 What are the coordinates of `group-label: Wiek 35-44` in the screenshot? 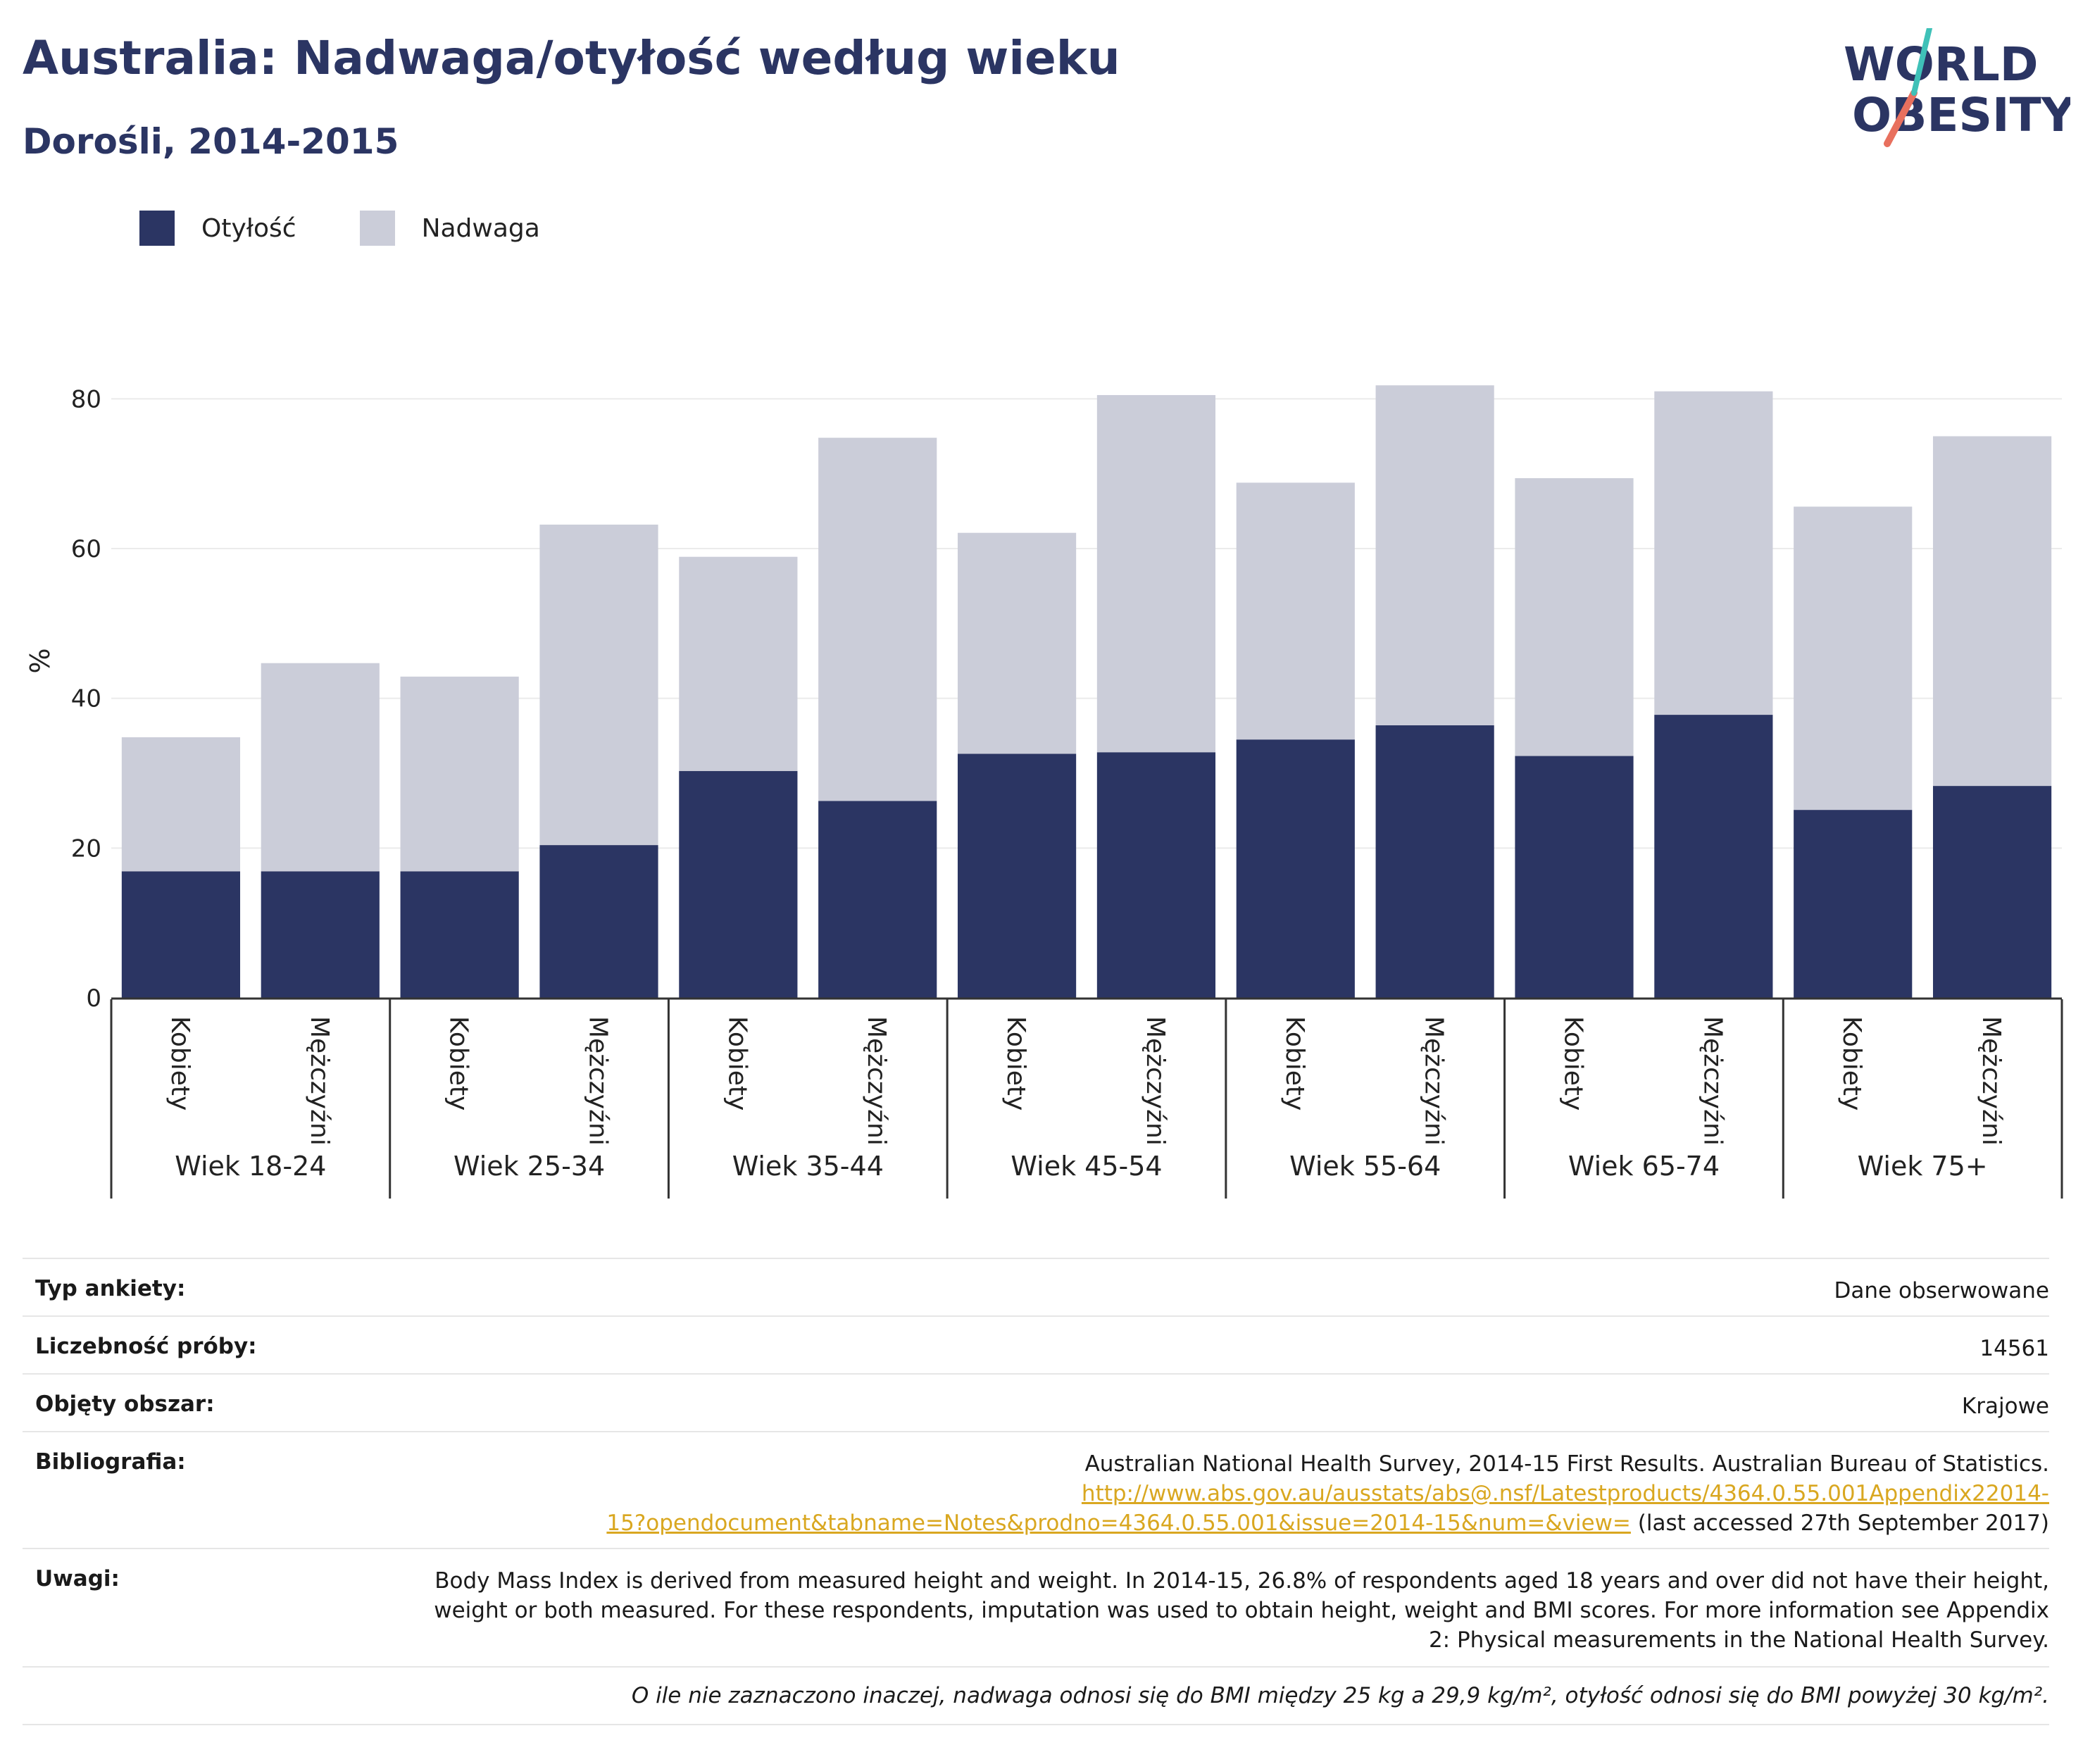 It's located at (808, 1166).